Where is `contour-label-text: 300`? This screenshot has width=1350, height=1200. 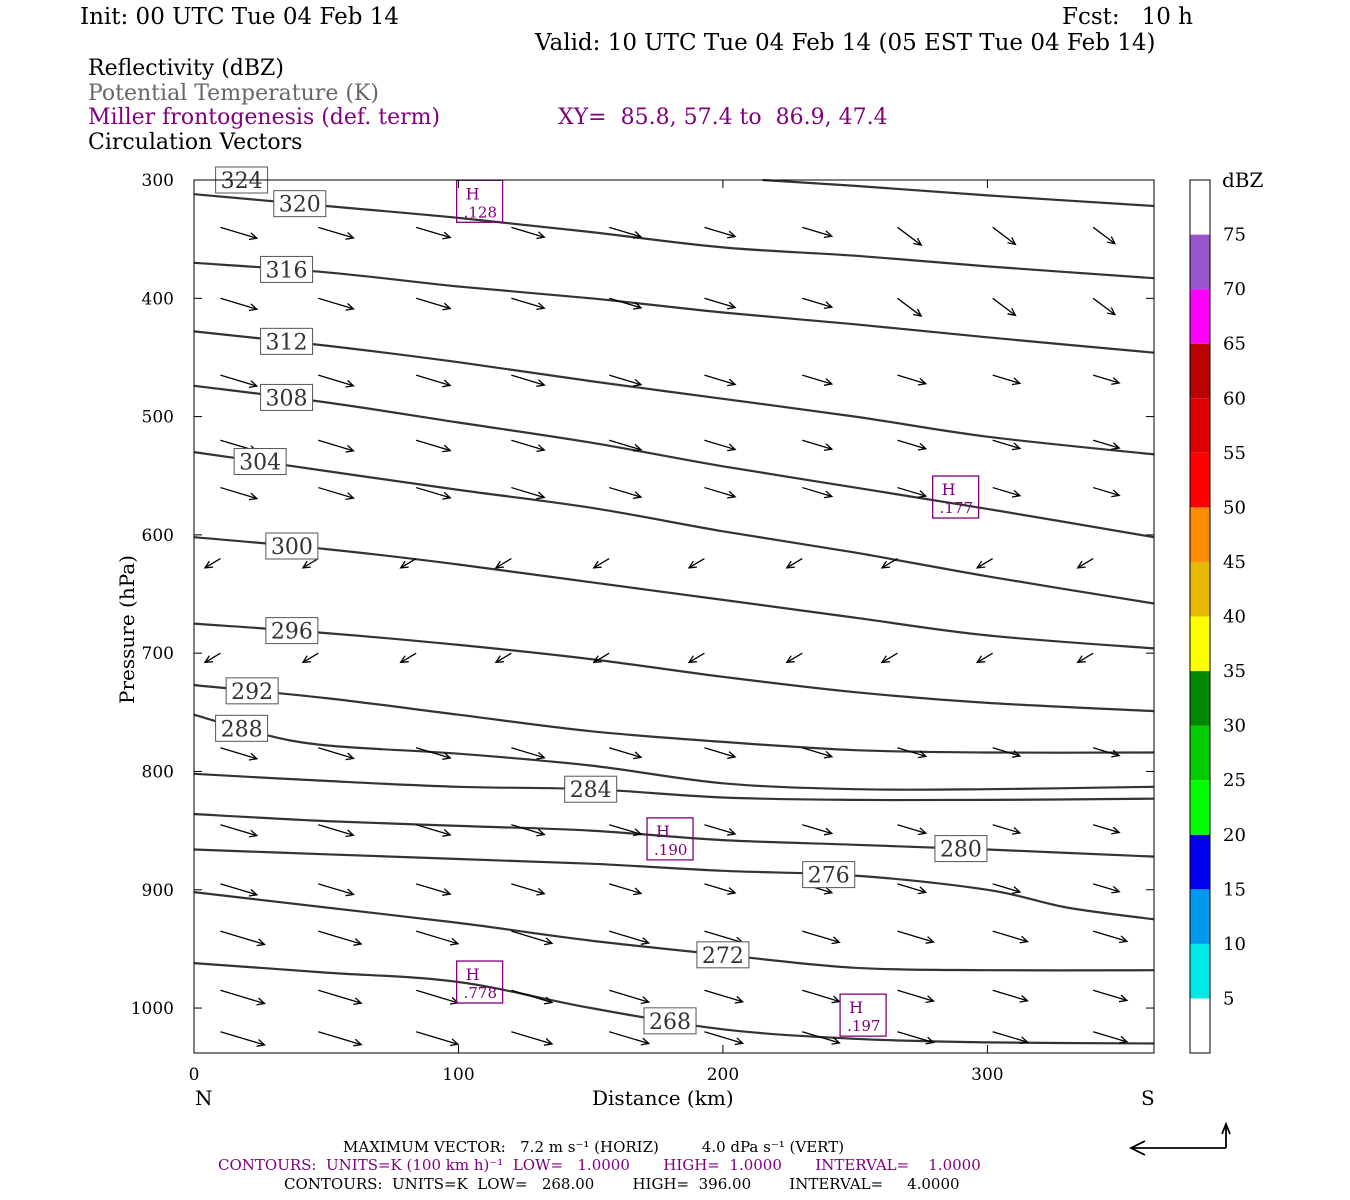
contour-label-text: 300 is located at coordinates (292, 547).